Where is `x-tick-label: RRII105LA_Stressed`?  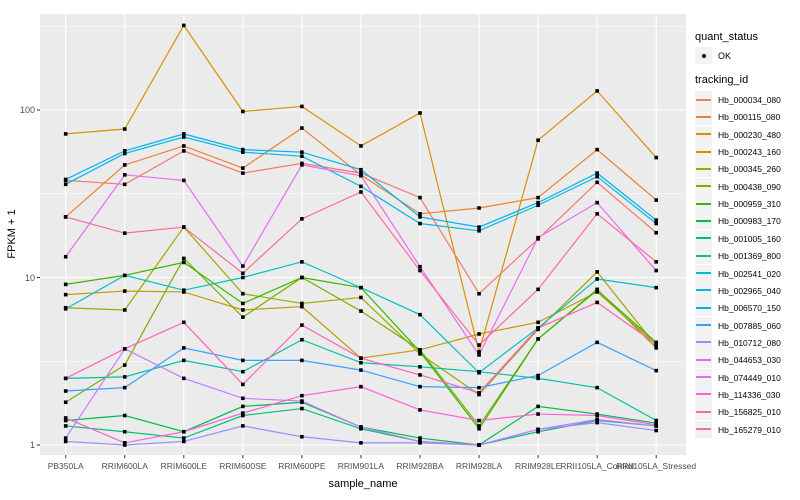 x-tick-label: RRII105LA_Stressed is located at coordinates (656, 466).